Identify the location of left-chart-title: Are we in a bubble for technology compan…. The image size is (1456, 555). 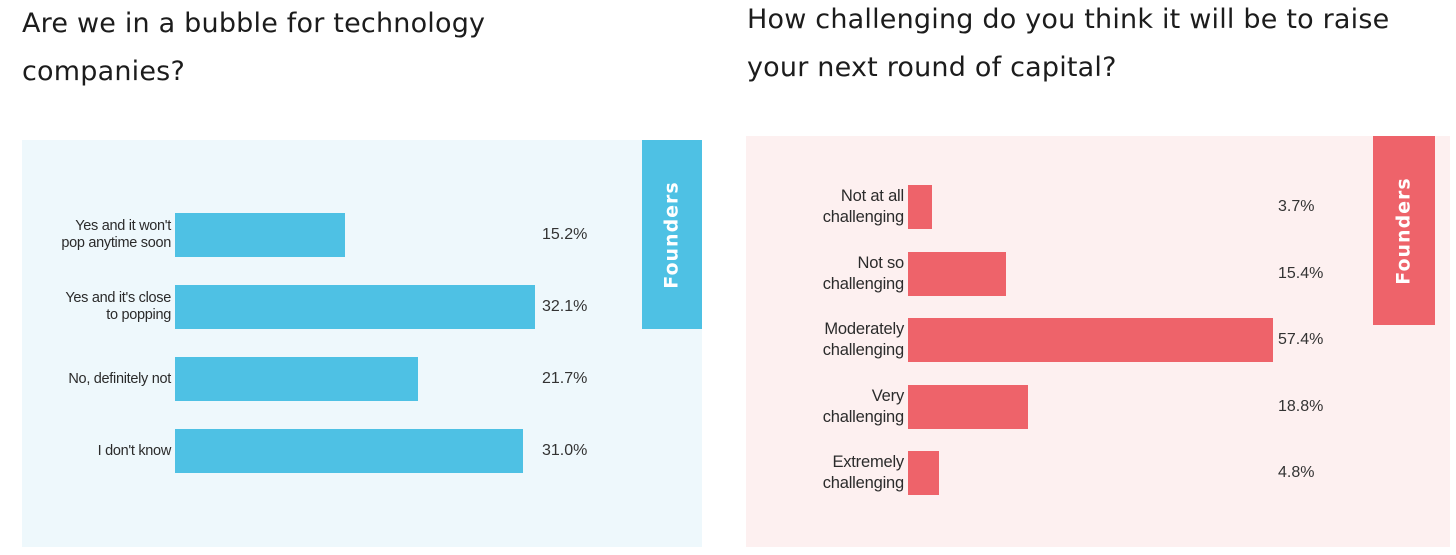
(254, 47).